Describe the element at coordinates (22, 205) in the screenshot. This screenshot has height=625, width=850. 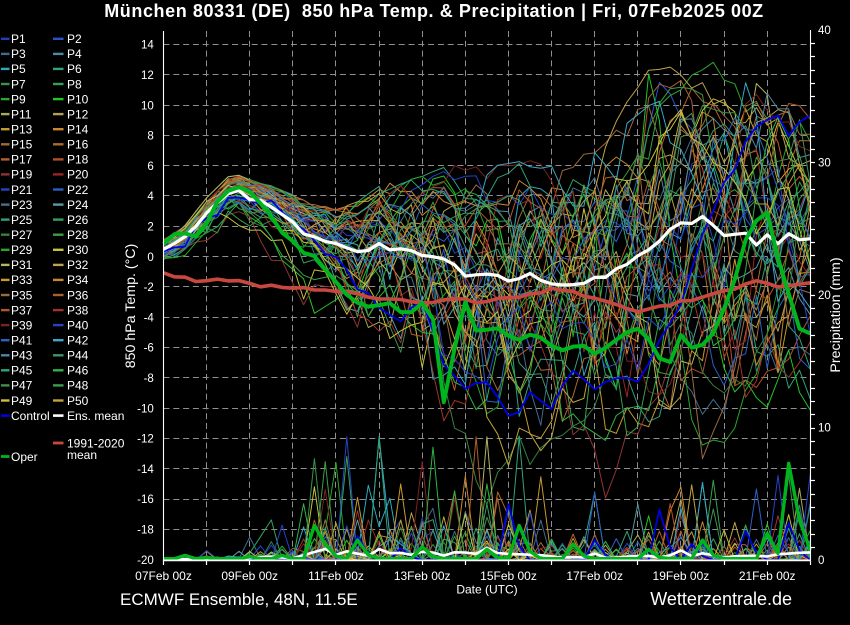
I see `svg-text: P23` at that location.